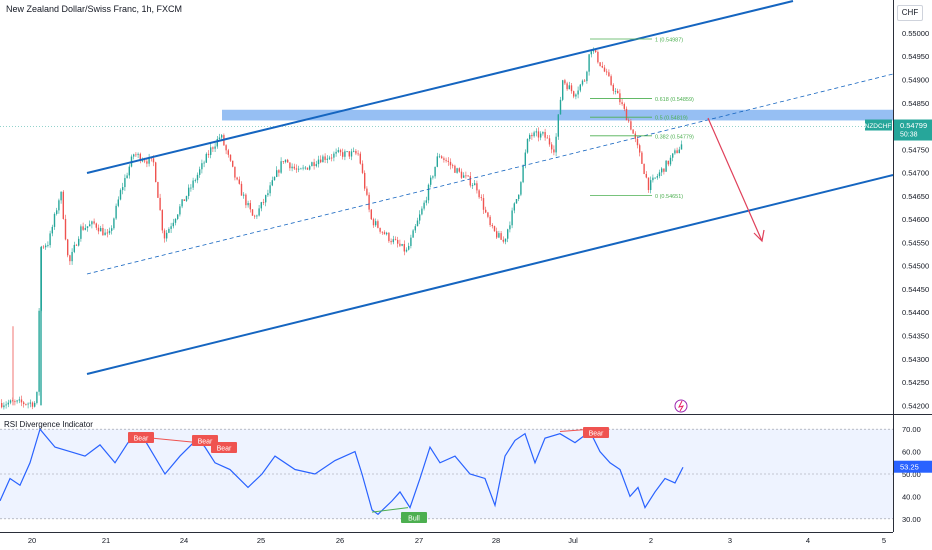 This screenshot has height=550, width=932. Describe the element at coordinates (674, 100) in the screenshot. I see `fib-level-label: 0.618 (0.54859)` at that location.